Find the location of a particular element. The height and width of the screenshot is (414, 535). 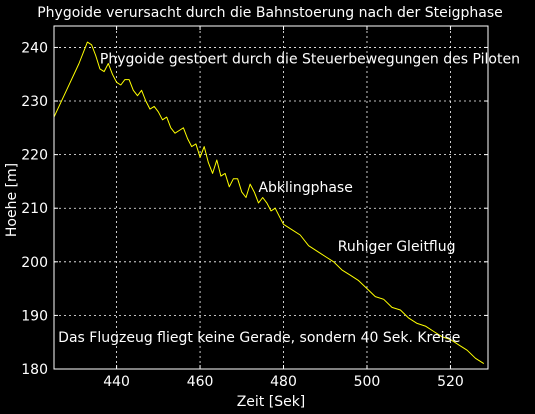

y-axis-label: Hoehe [m] is located at coordinates (12, 200).